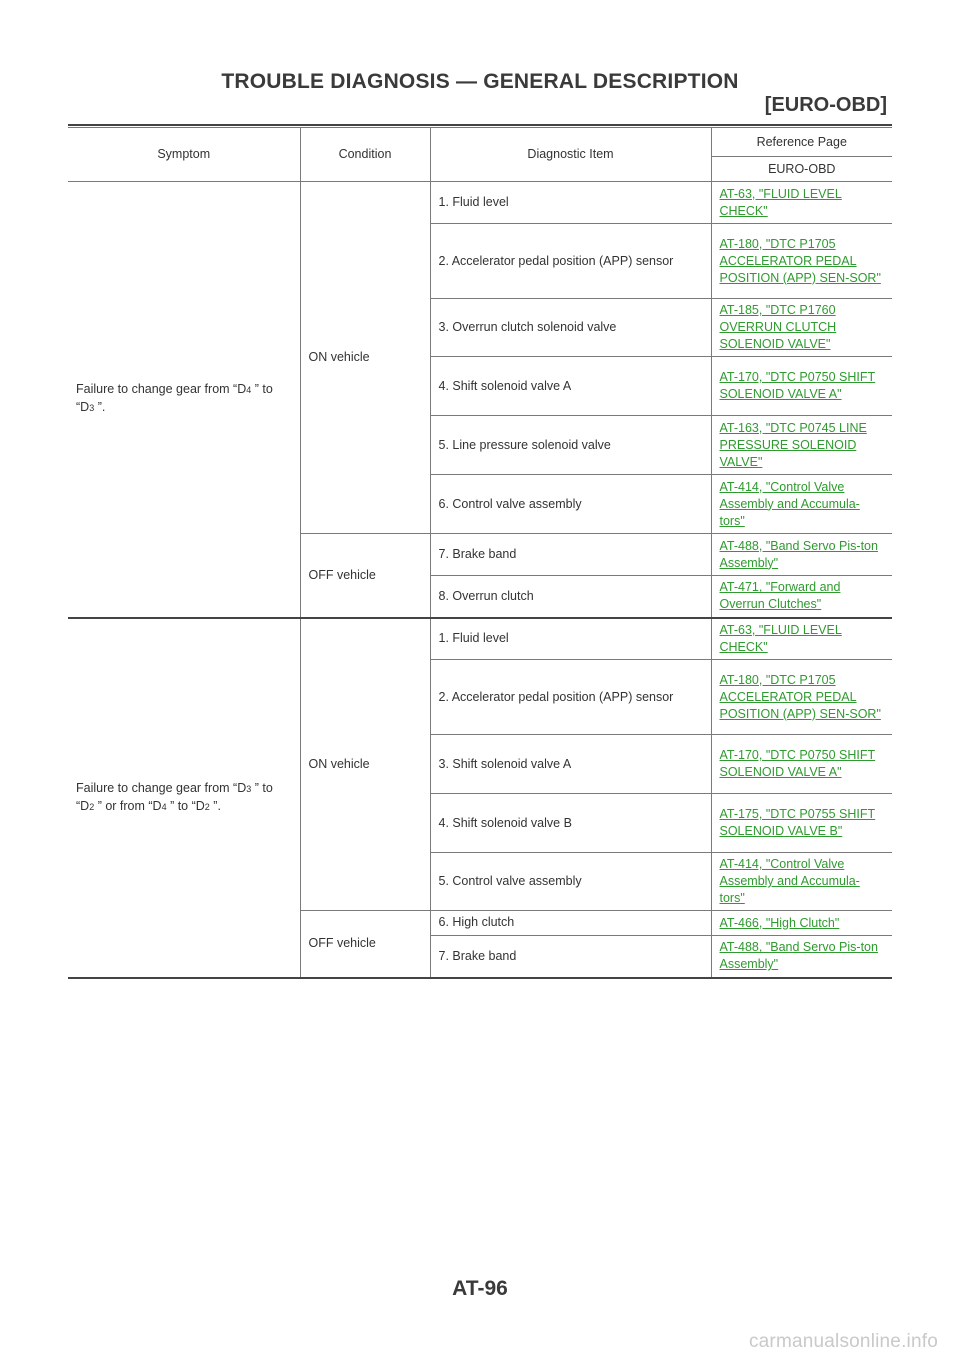 The image size is (960, 1358). I want to click on diagnostic-item: 5. Control valve assembly, so click(571, 881).